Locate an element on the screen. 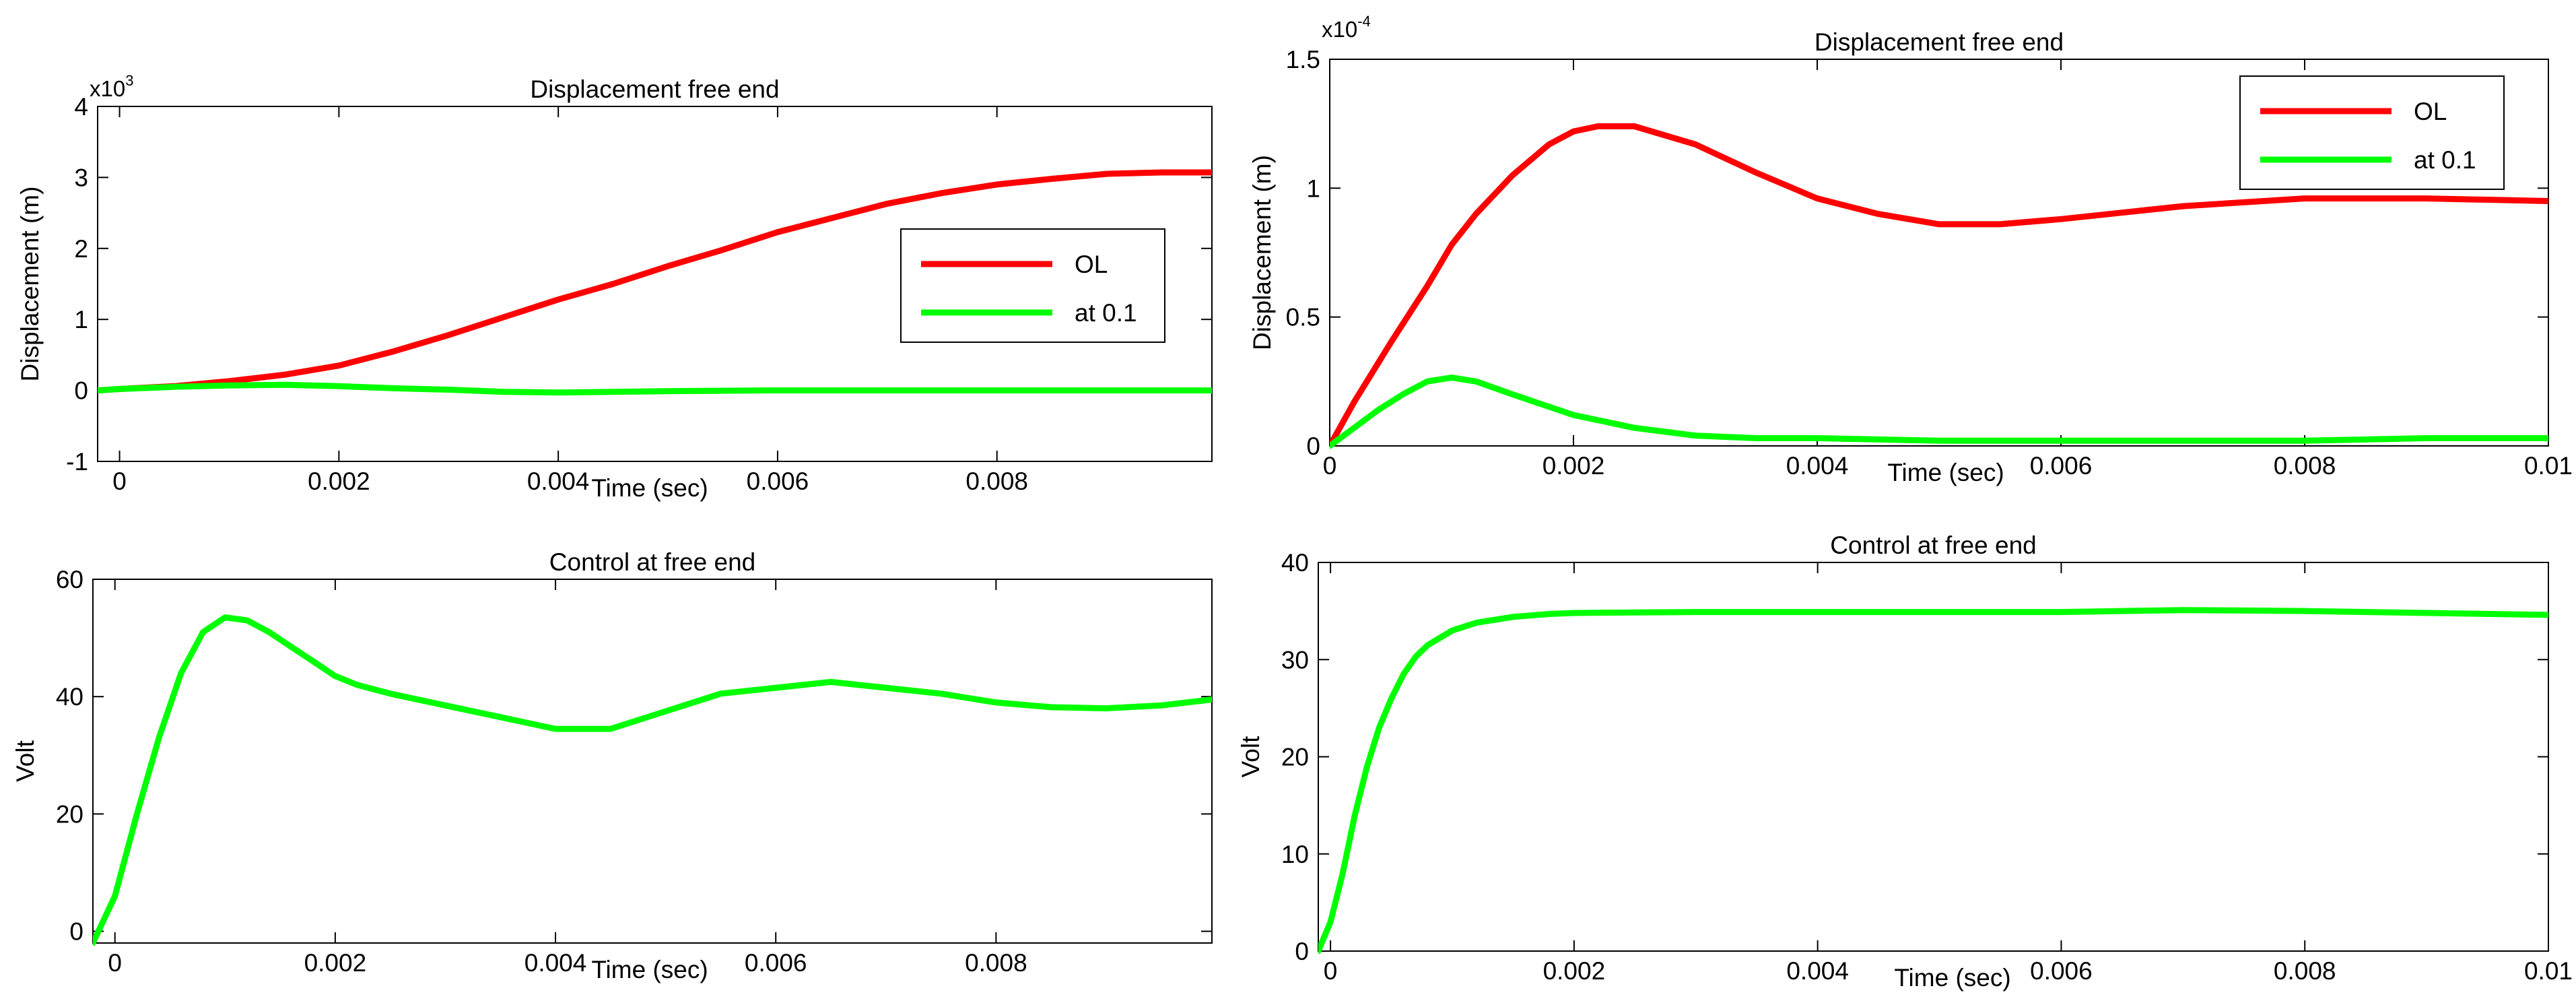 The image size is (2576, 1007). y-tick-label: 3 is located at coordinates (81, 178).